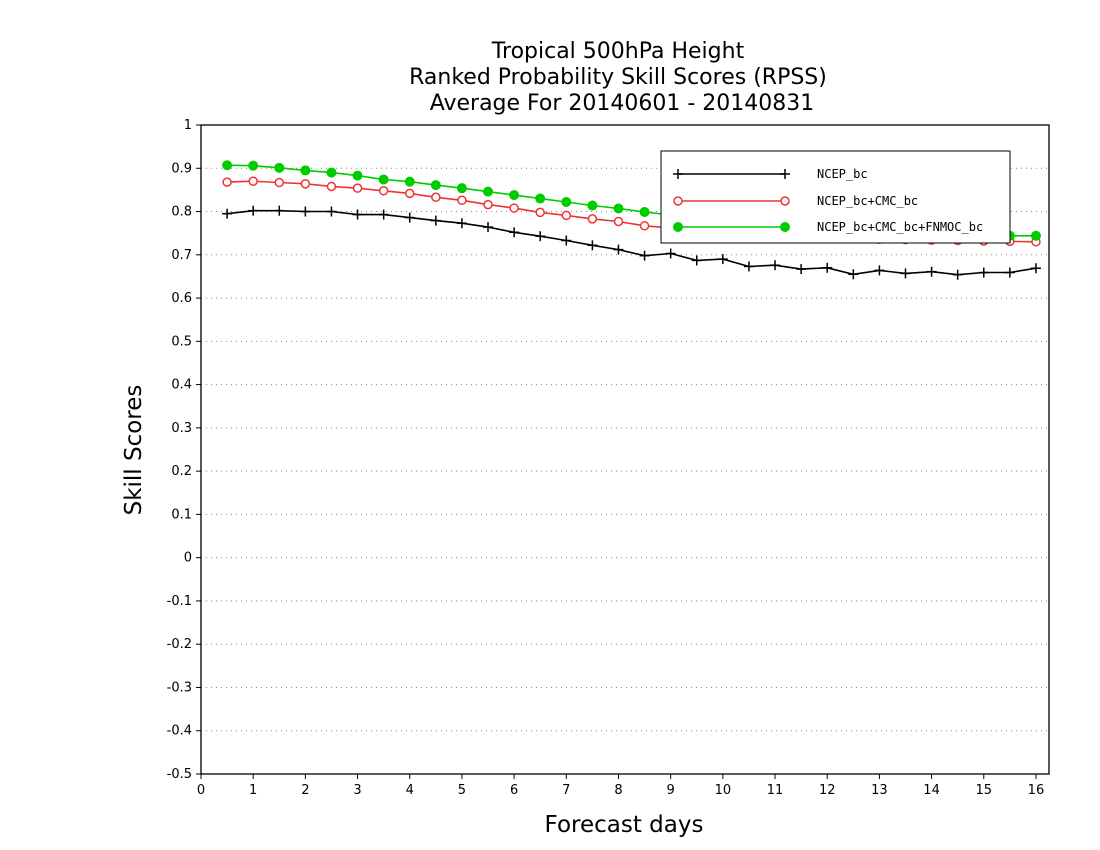 The image size is (1100, 850). Describe the element at coordinates (410, 790) in the screenshot. I see `x-tick-label: 4` at that location.